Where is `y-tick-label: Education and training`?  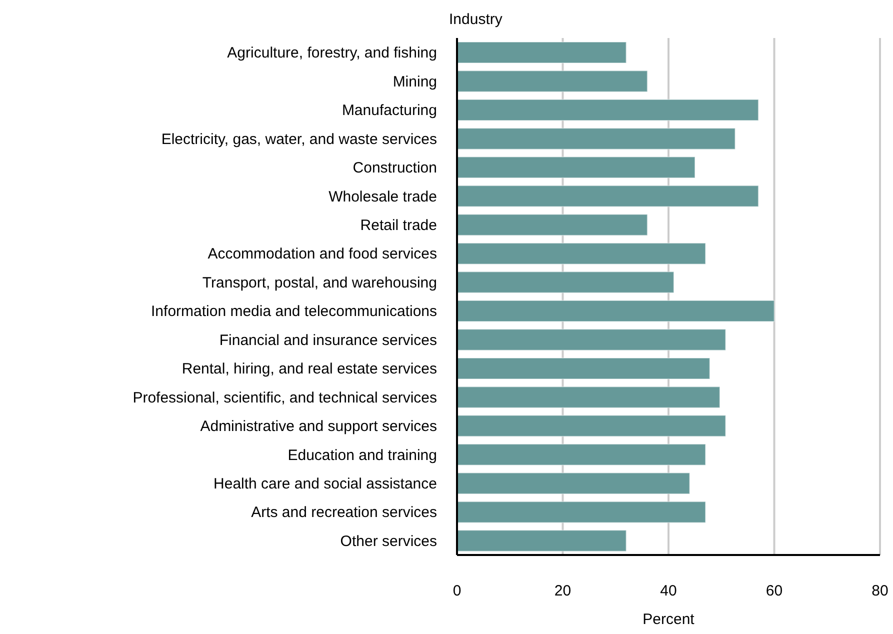 y-tick-label: Education and training is located at coordinates (362, 455).